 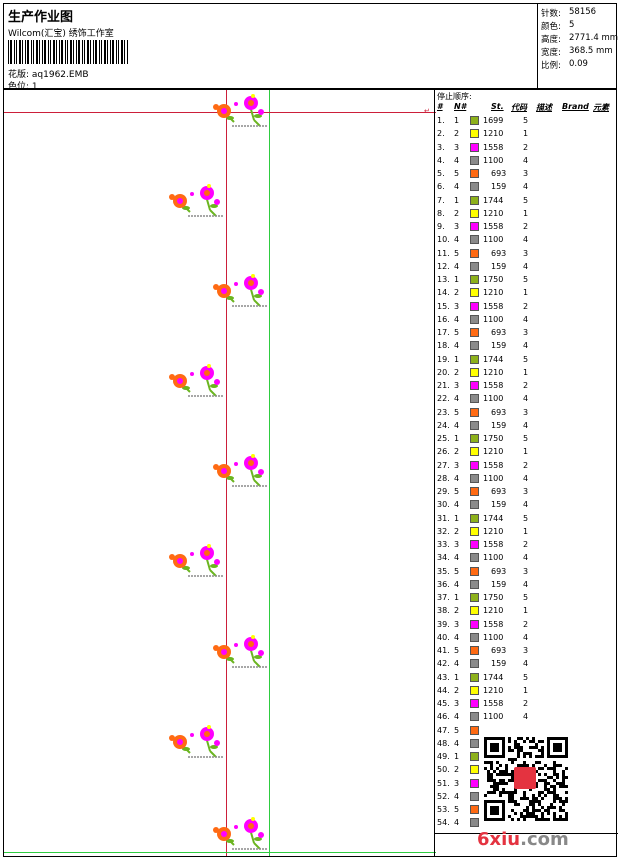 What do you see at coordinates (526, 519) in the screenshot?
I see `stop-row: 31. 1 1744 5` at bounding box center [526, 519].